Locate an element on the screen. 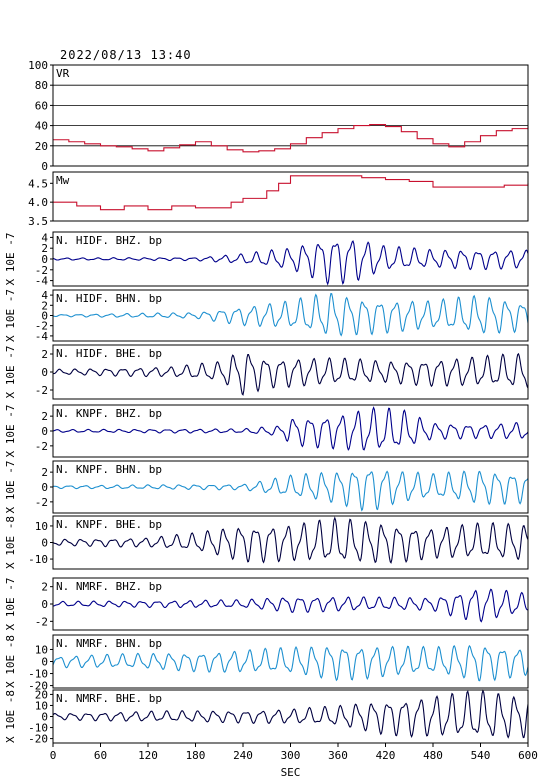 The width and height of the screenshot is (554, 781). series-label: N. KNPF. BHZ. bp is located at coordinates (109, 413).